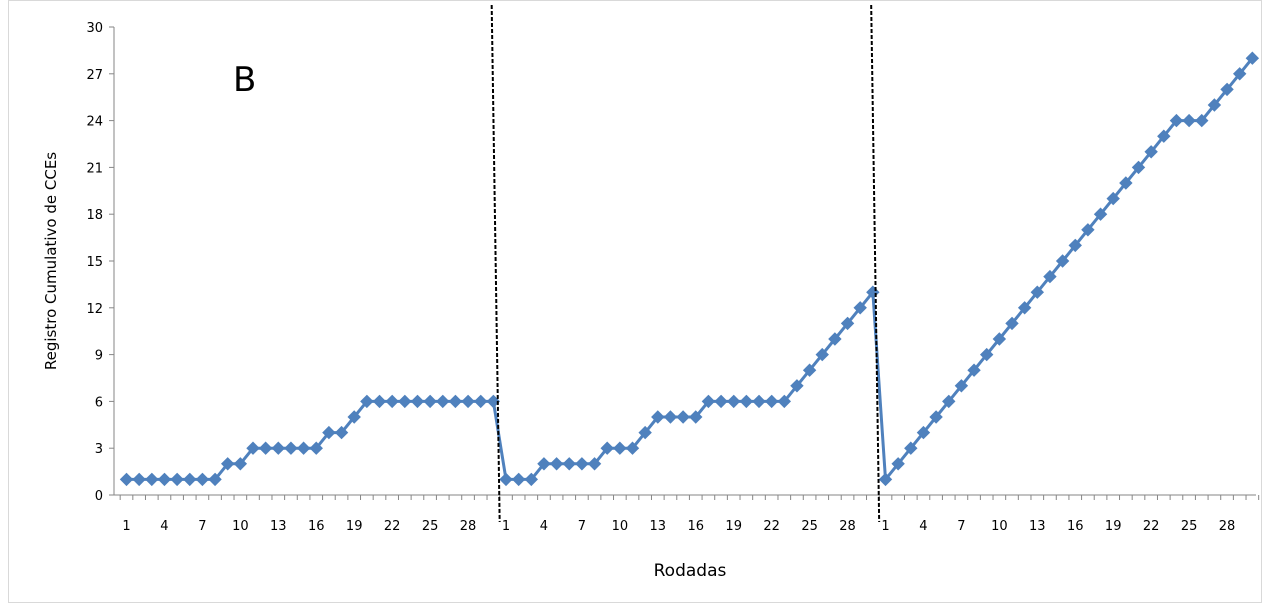 This screenshot has width=1263, height=608. I want to click on x-tick-label: 10, so click(999, 526).